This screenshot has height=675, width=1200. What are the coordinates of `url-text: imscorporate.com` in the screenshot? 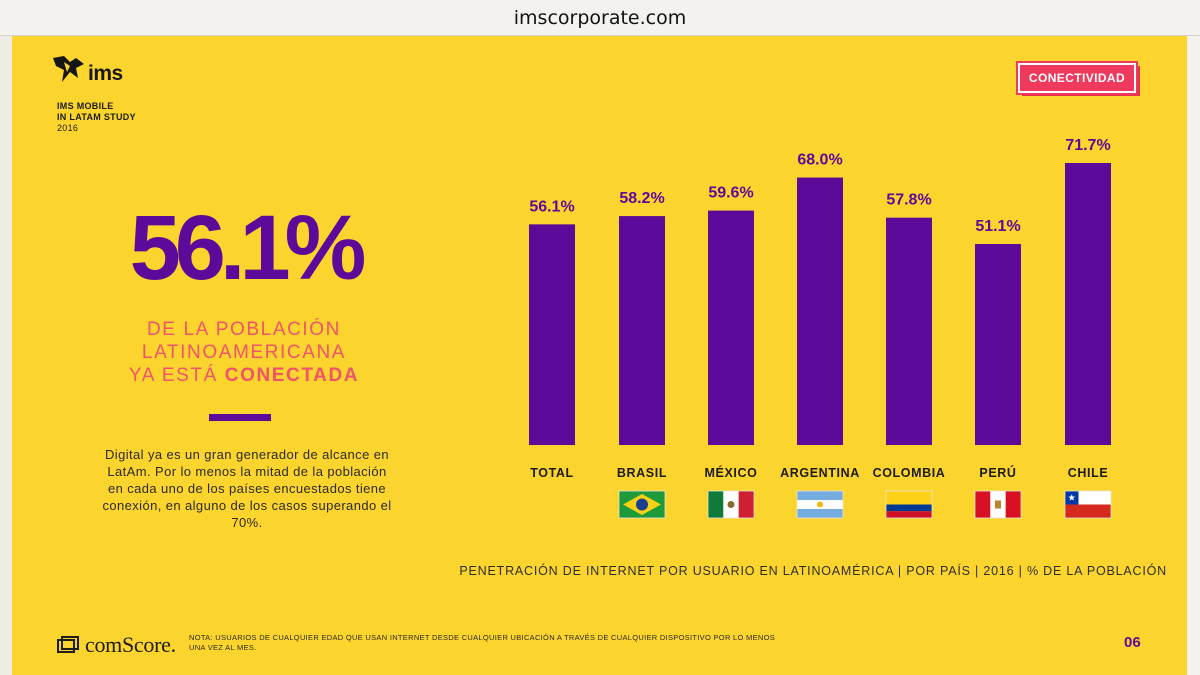 It's located at (600, 17).